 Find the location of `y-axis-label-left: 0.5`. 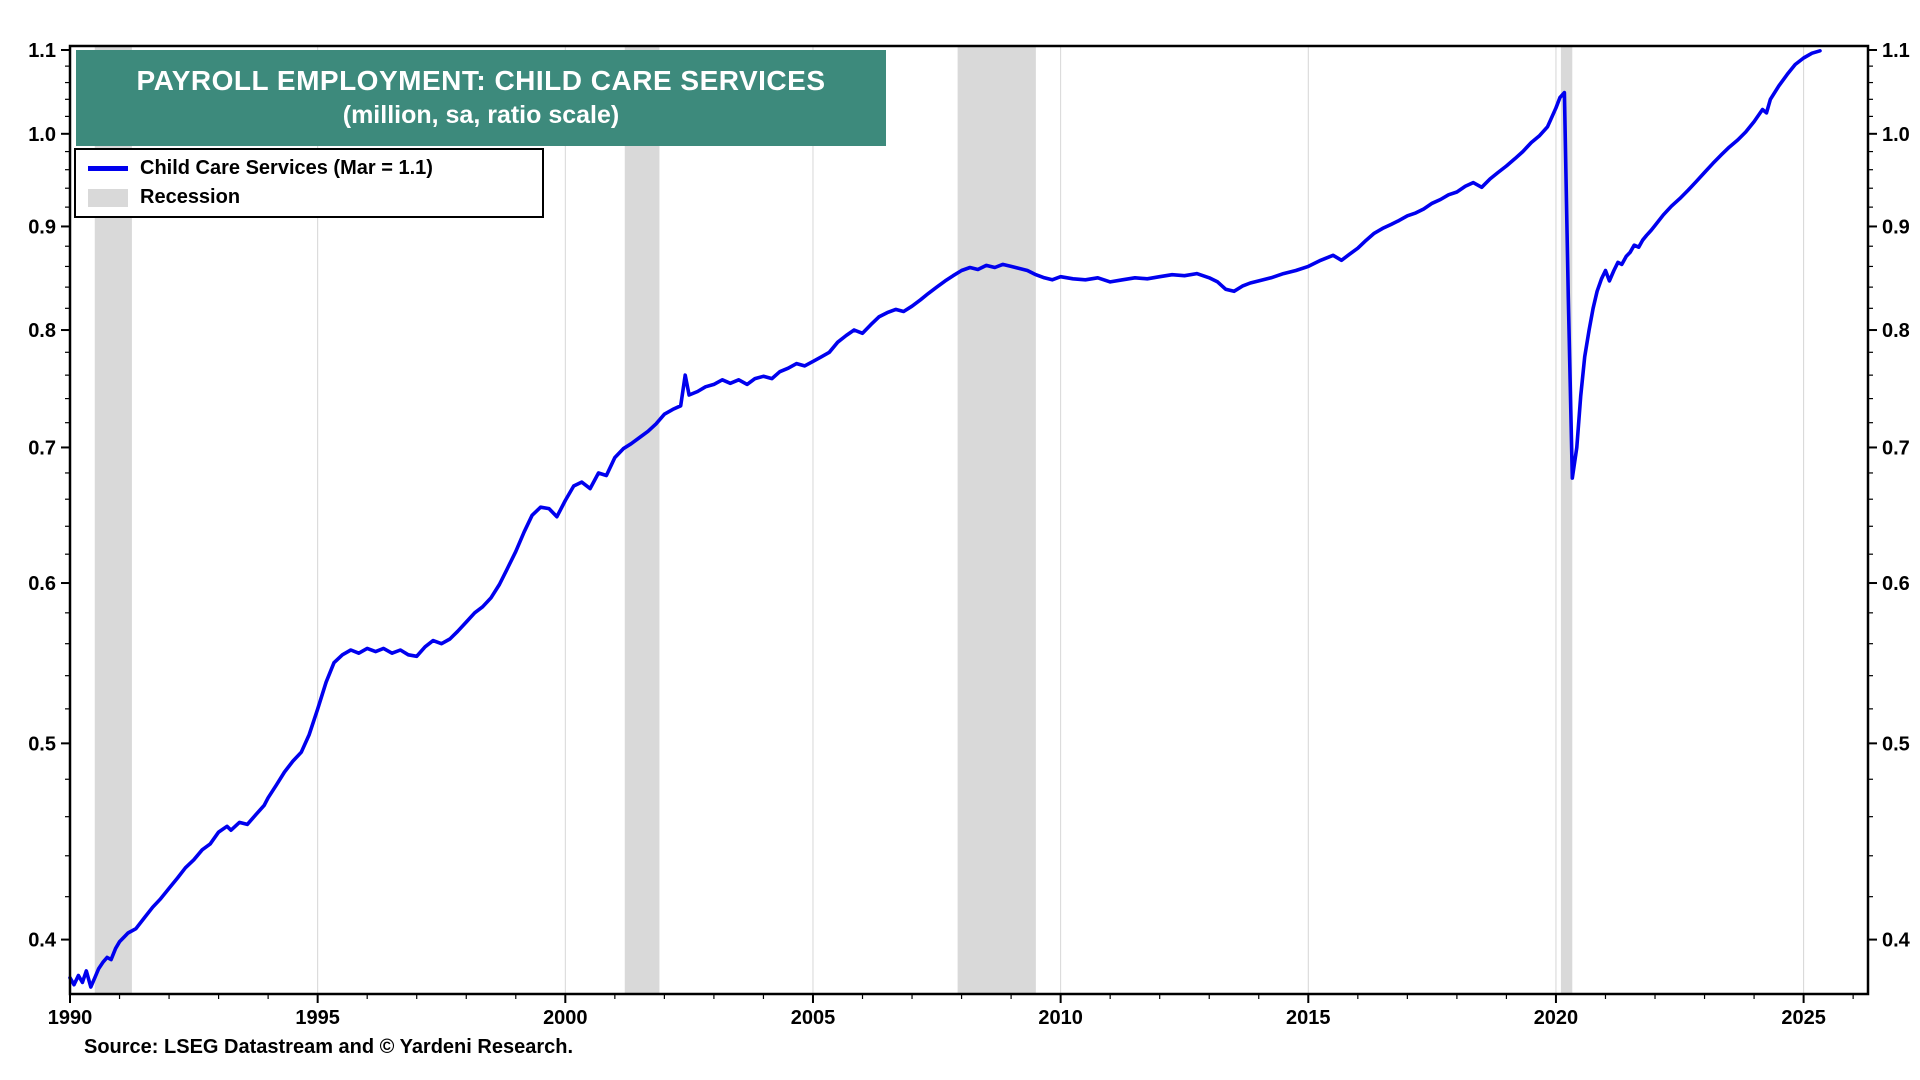

y-axis-label-left: 0.5 is located at coordinates (42, 744).